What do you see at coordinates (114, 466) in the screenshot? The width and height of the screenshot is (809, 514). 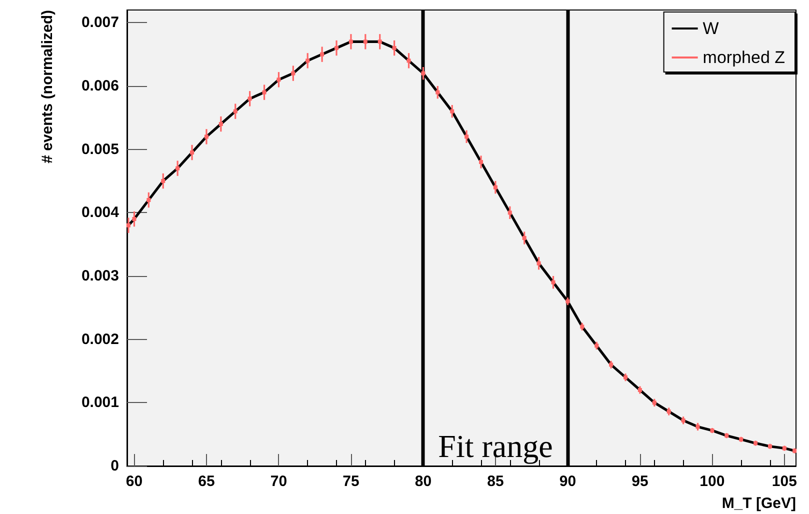 I see `y-tick-label: 0` at bounding box center [114, 466].